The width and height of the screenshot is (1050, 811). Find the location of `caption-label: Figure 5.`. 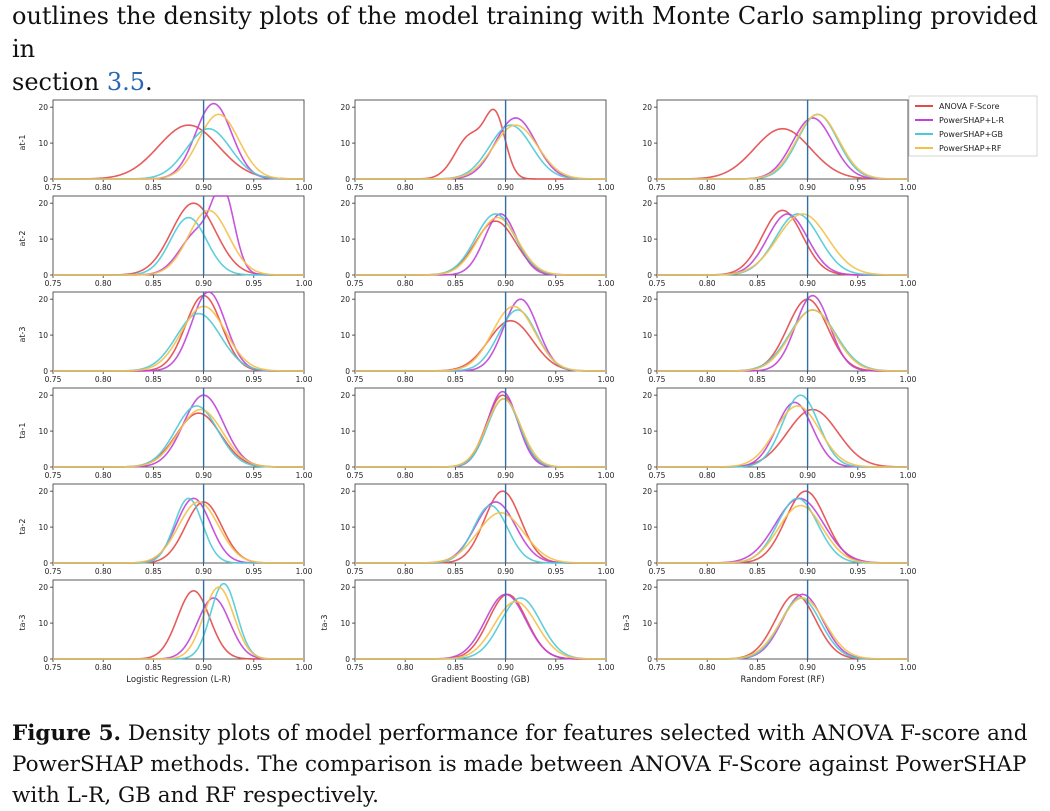

caption-label: Figure 5. is located at coordinates (67, 733).